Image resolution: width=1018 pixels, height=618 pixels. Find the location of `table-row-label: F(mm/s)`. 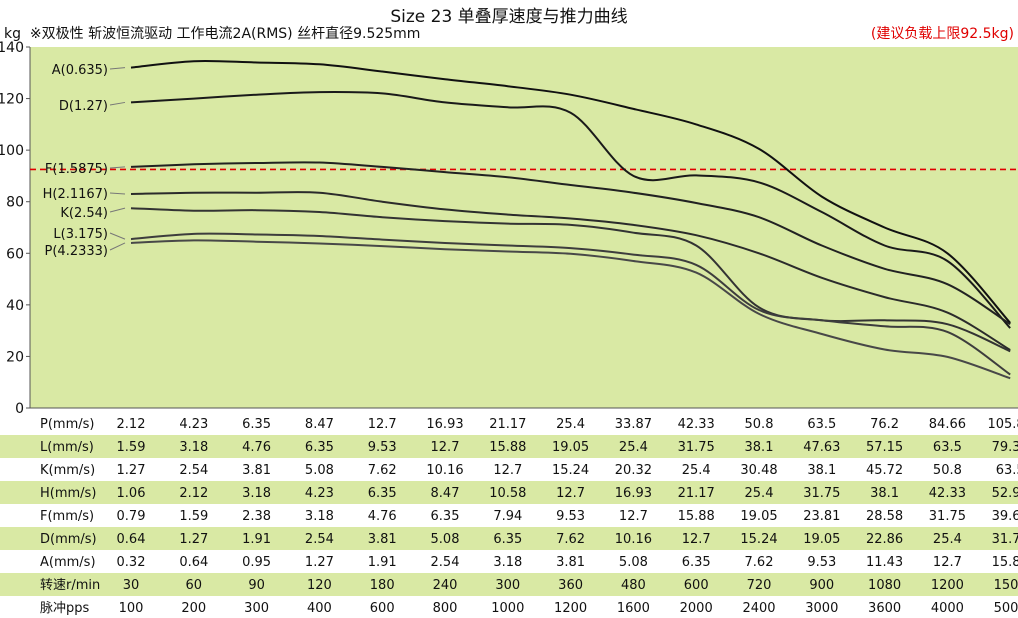

table-row-label: F(mm/s) is located at coordinates (67, 516).